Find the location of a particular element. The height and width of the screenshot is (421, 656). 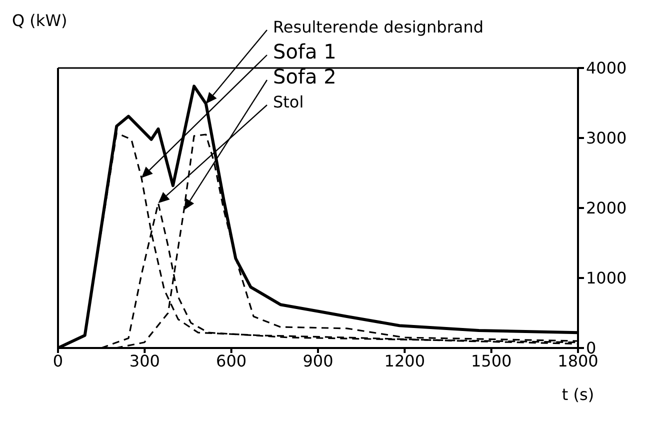

text: Sofa 1 is located at coordinates (304, 51).